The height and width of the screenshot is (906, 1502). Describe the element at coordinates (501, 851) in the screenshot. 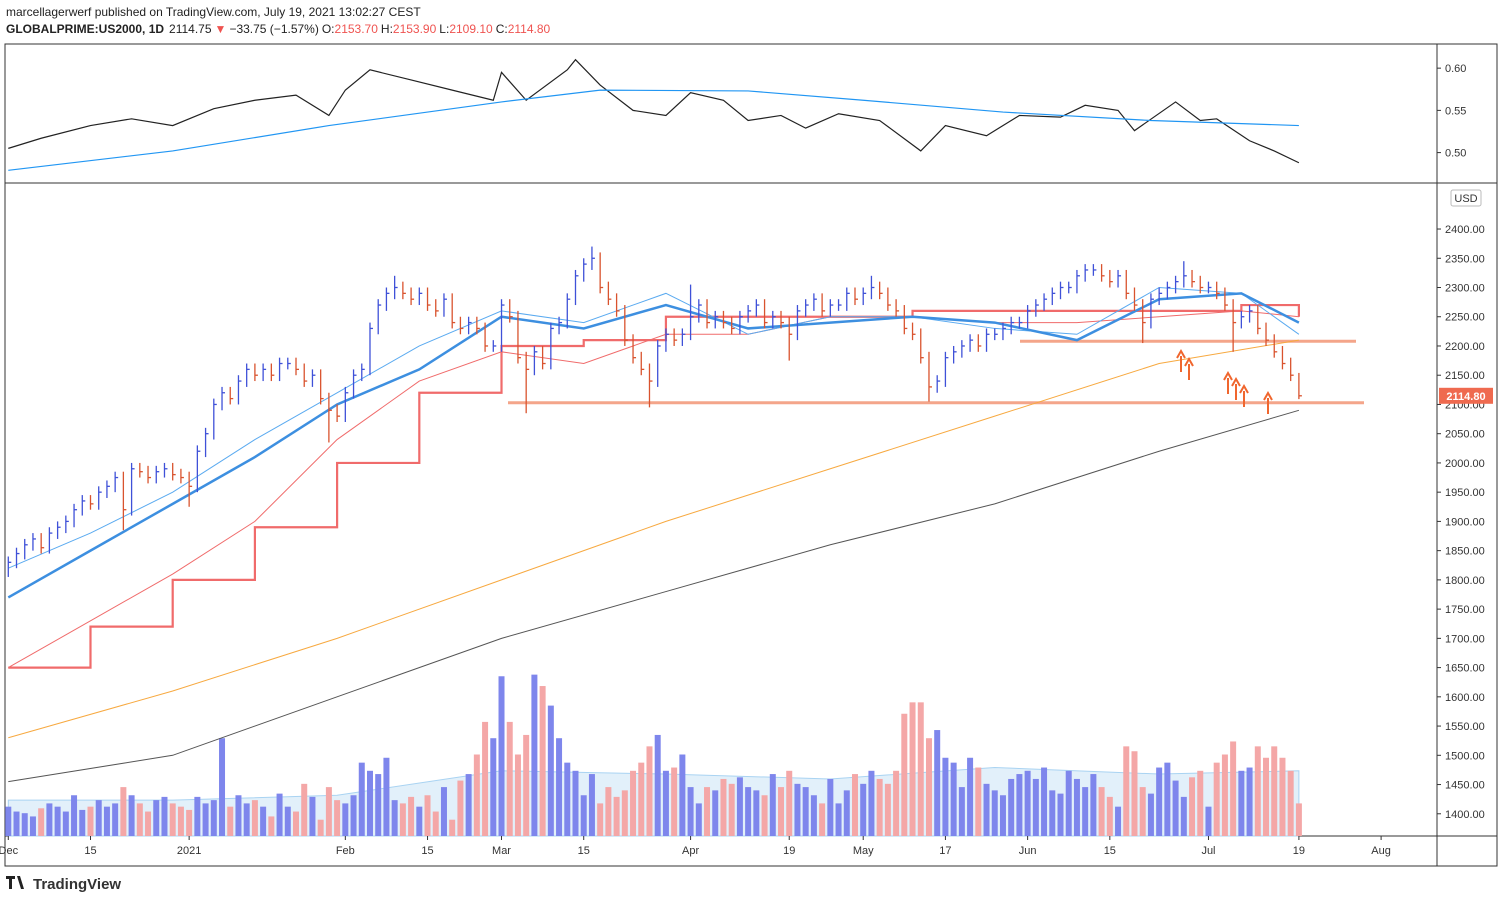

I see `x-tick-label: Mar` at that location.